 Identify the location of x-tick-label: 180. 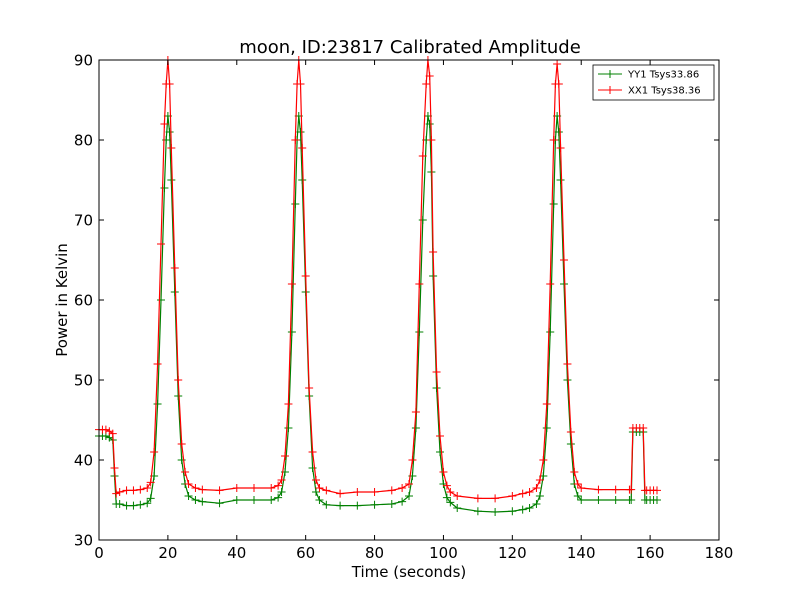
(719, 553).